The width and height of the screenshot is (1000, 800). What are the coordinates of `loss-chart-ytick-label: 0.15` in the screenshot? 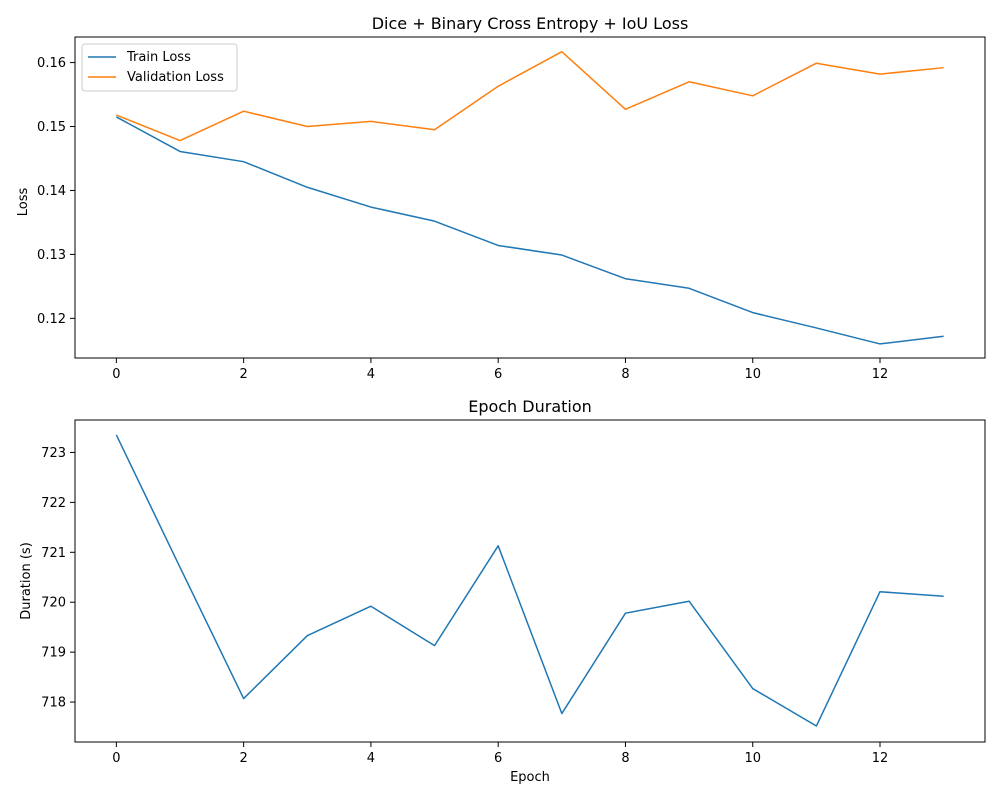 It's located at (51, 127).